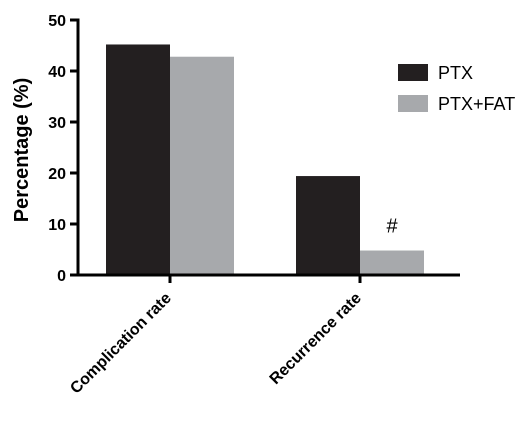 The height and width of the screenshot is (430, 529). I want to click on y-axis-title: Percentage (%), so click(22, 150).